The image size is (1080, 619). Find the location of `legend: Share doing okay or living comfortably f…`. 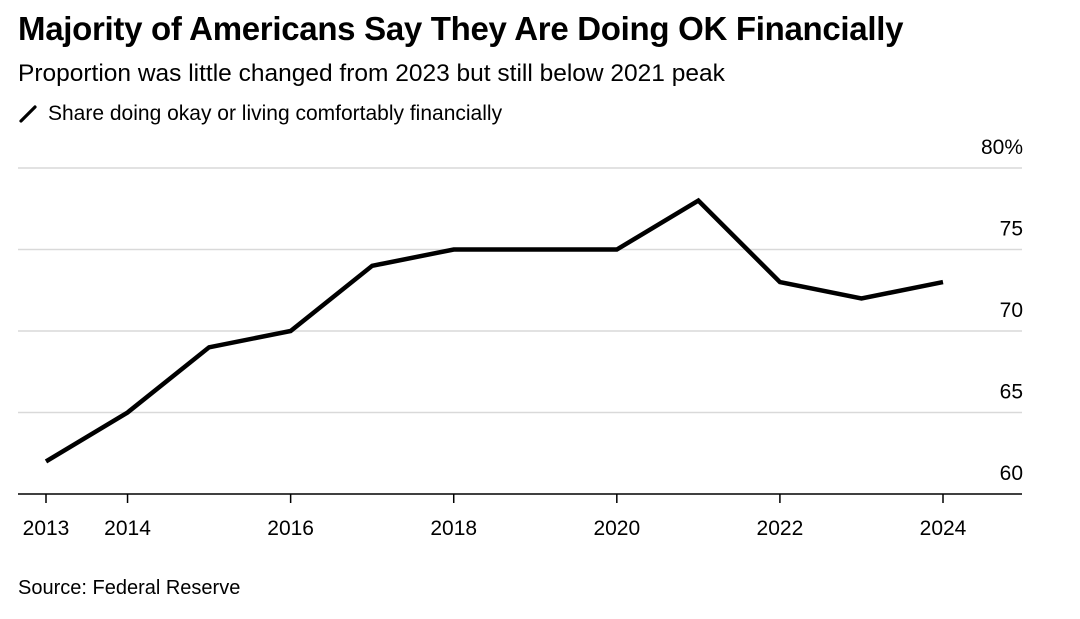

legend: Share doing okay or living comfortably f… is located at coordinates (260, 114).